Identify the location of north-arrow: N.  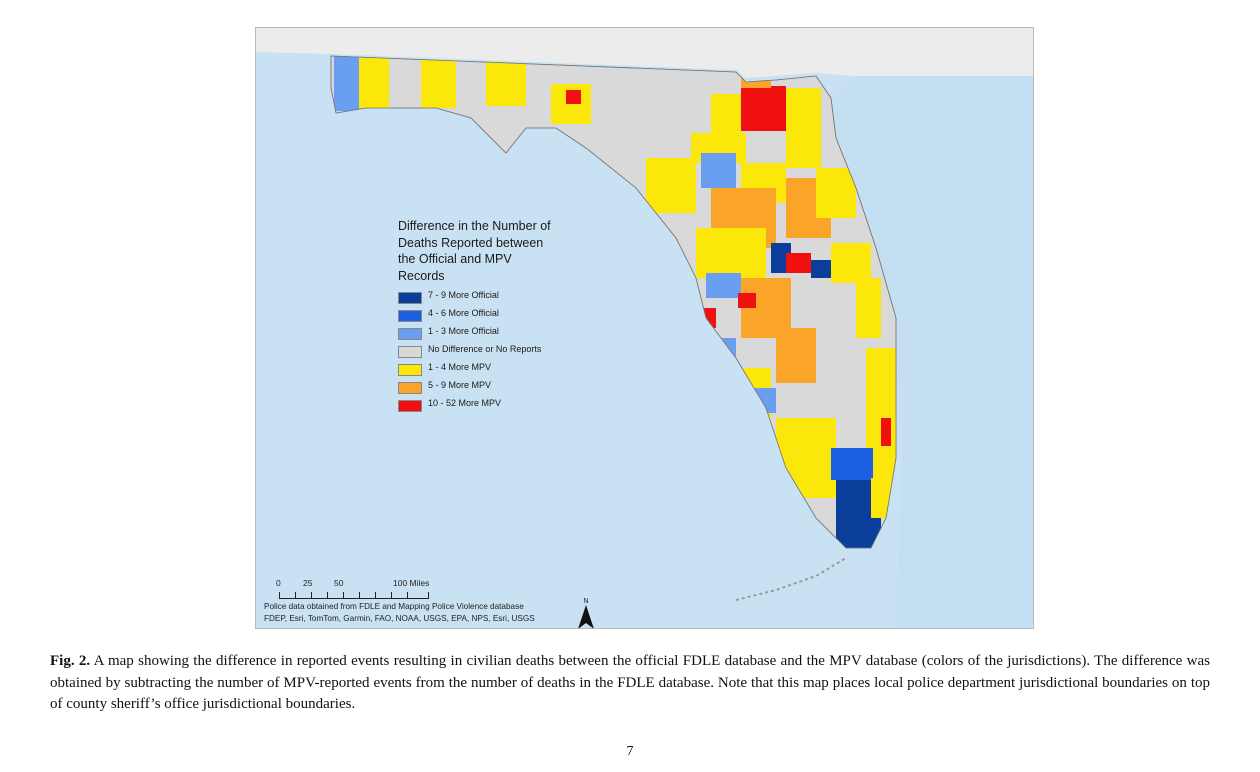
(586, 613).